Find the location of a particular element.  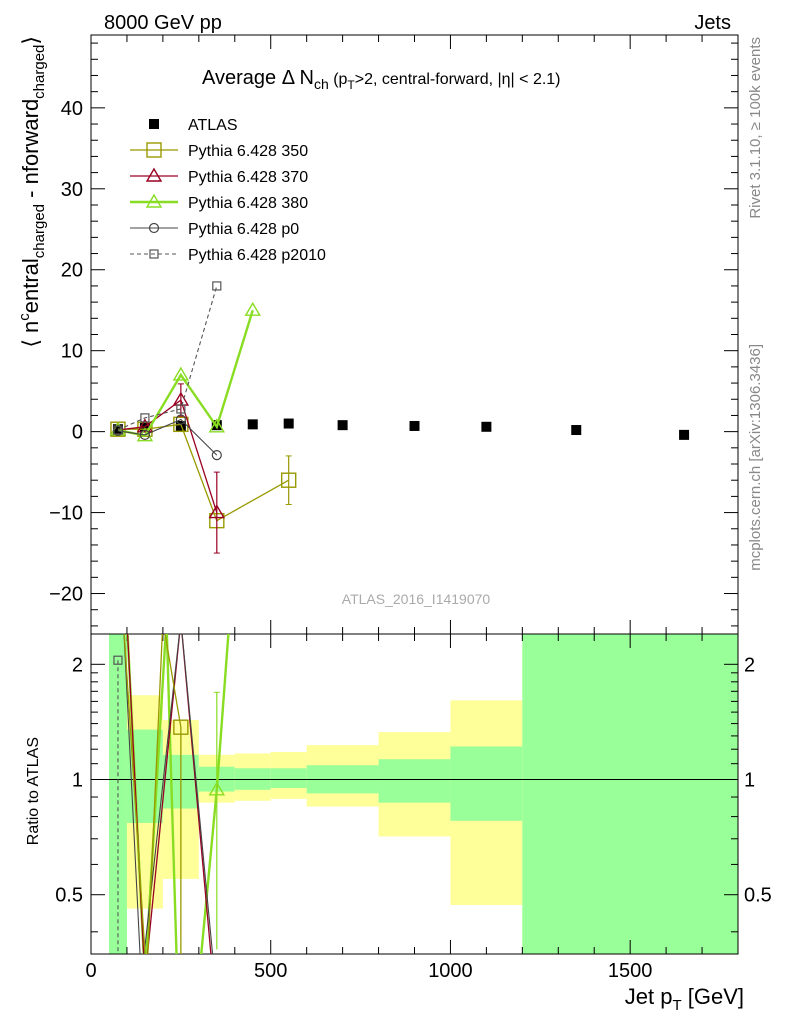

ylabel-sub-a: charged is located at coordinates (39, 231).